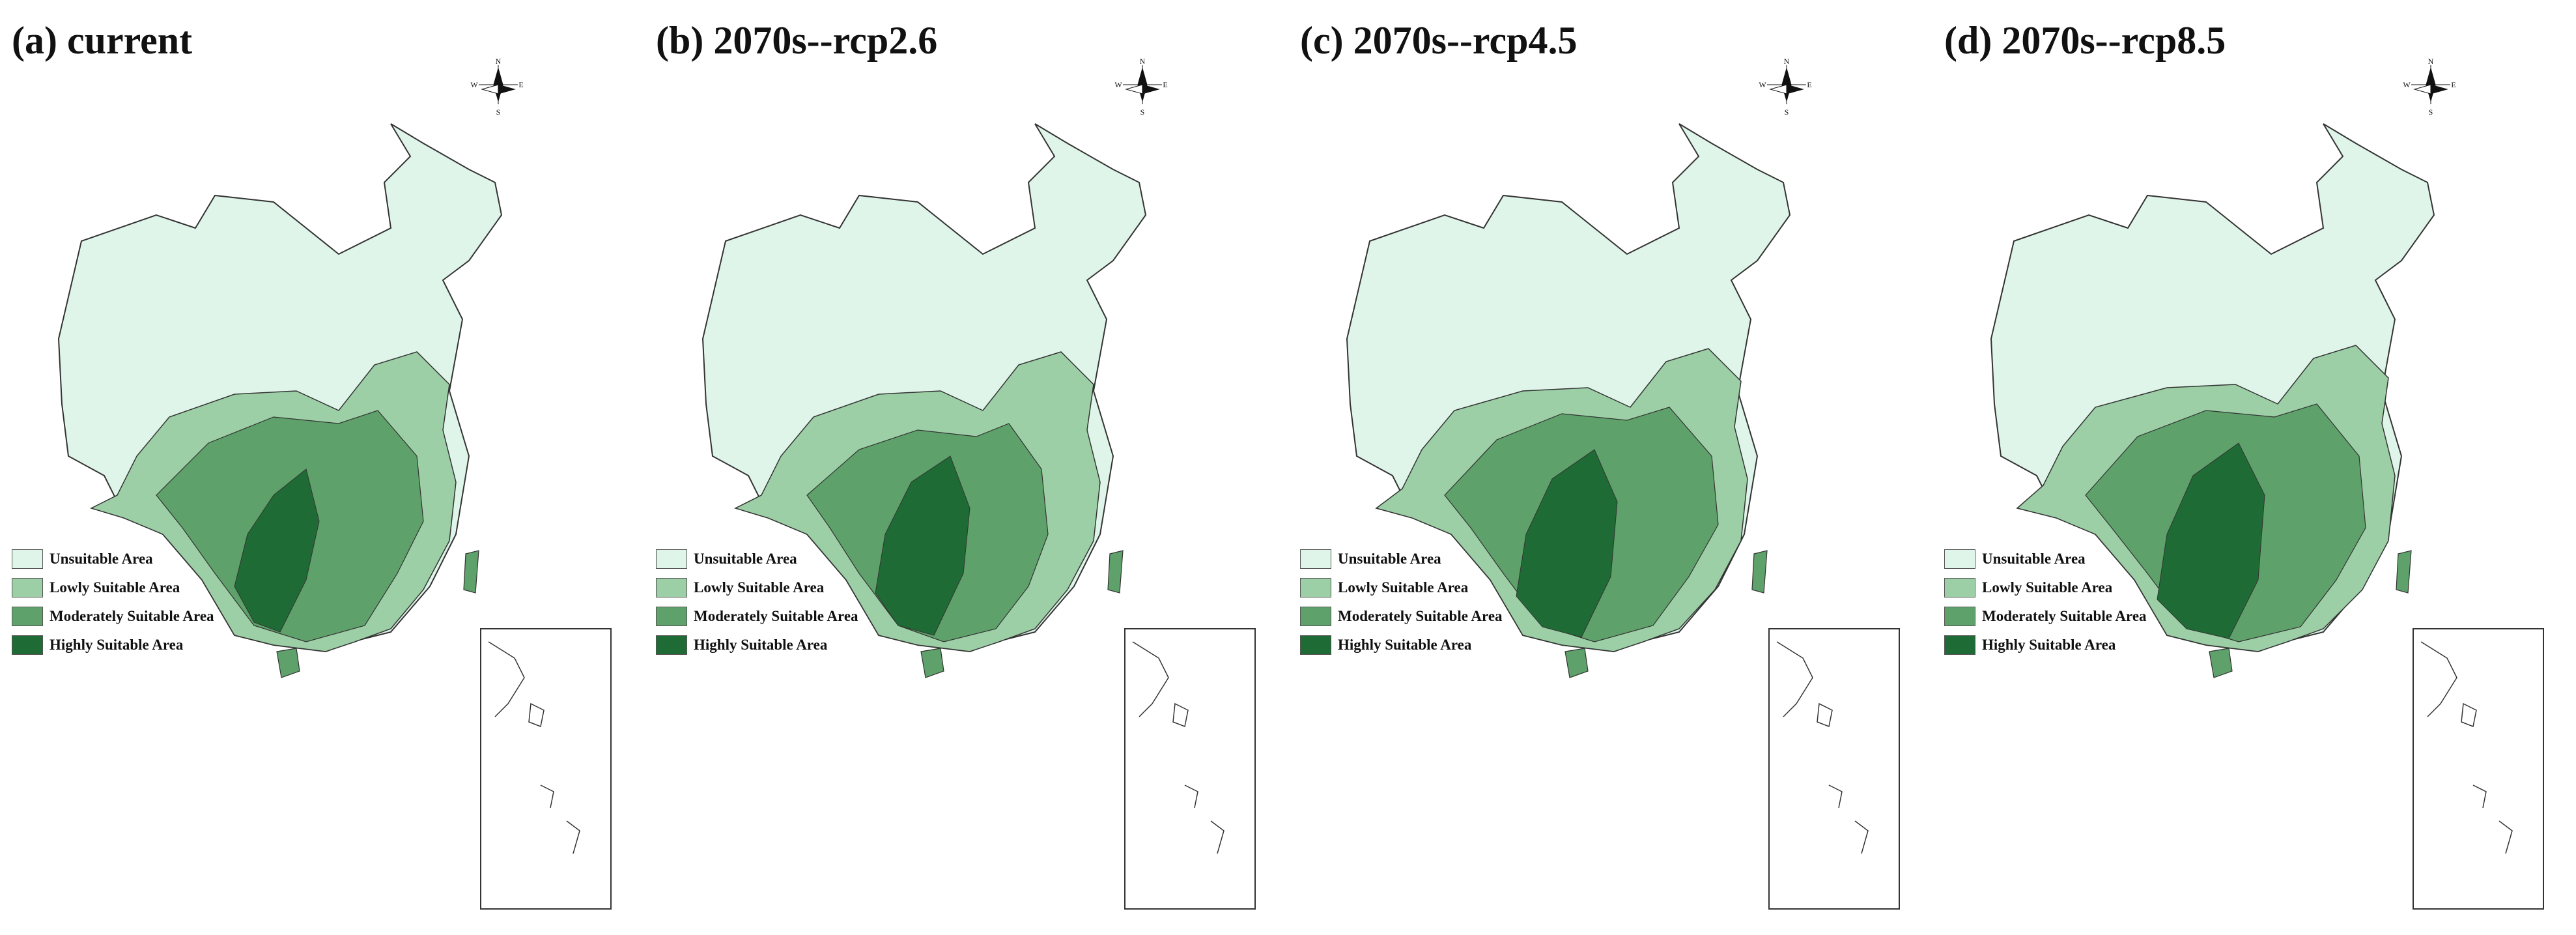  I want to click on panel-title: (a) current, so click(102, 40).